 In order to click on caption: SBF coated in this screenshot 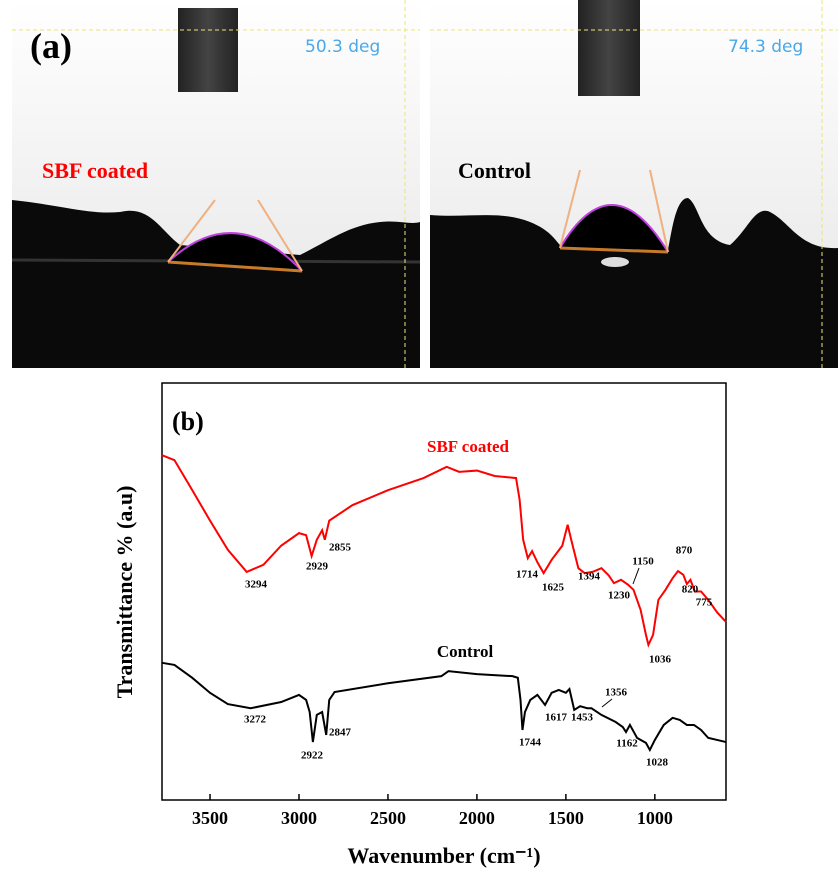, I will do `click(95, 170)`.